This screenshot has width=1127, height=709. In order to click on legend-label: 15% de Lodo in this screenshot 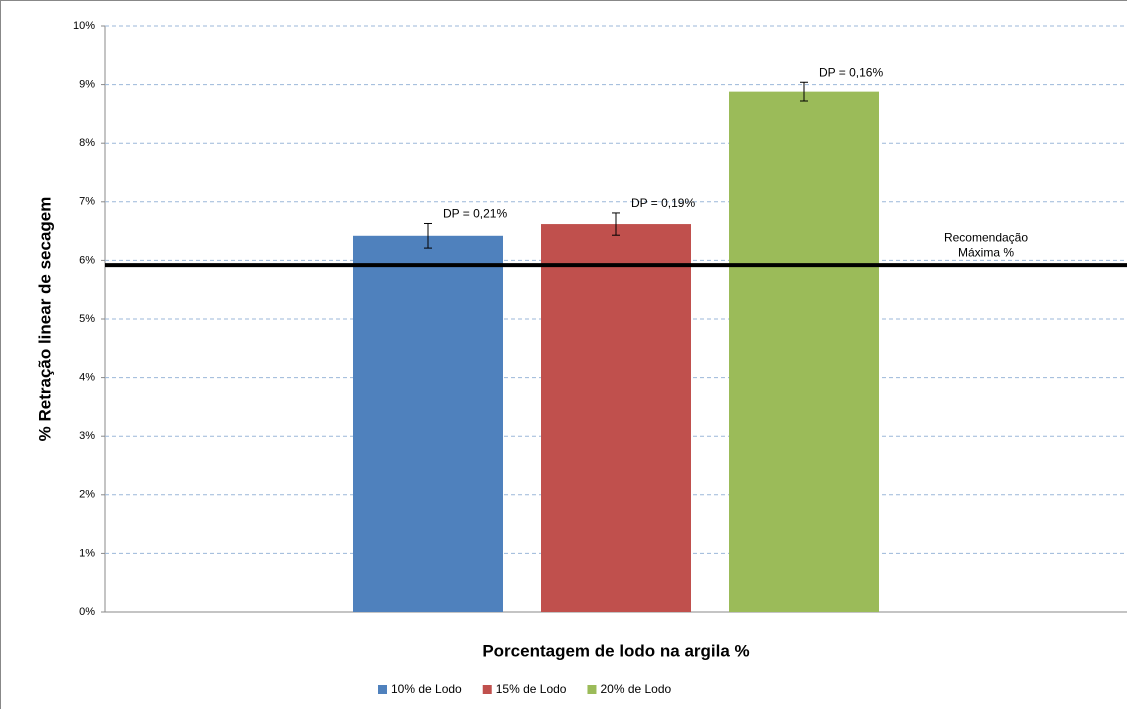, I will do `click(531, 689)`.